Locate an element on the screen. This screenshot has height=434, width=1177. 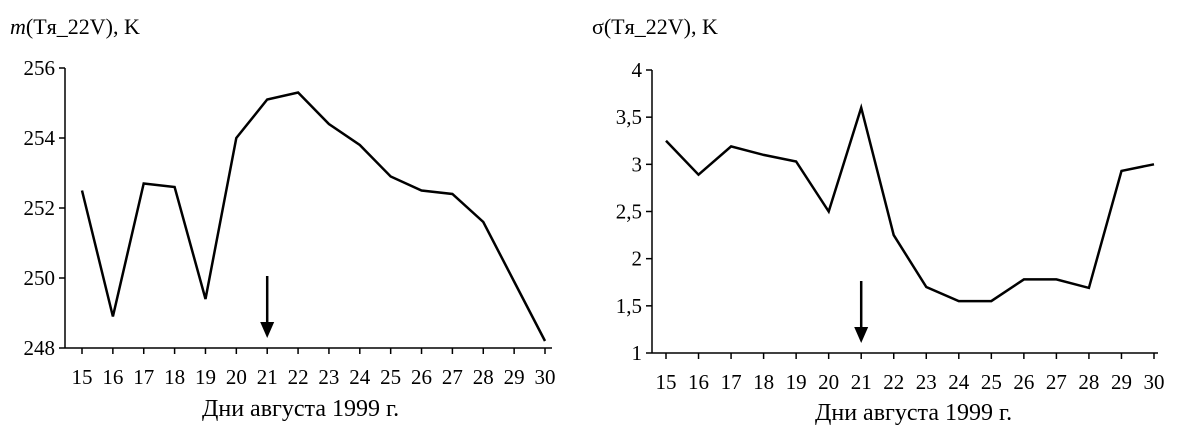
y-tick-label: 3,5 is located at coordinates (629, 117).